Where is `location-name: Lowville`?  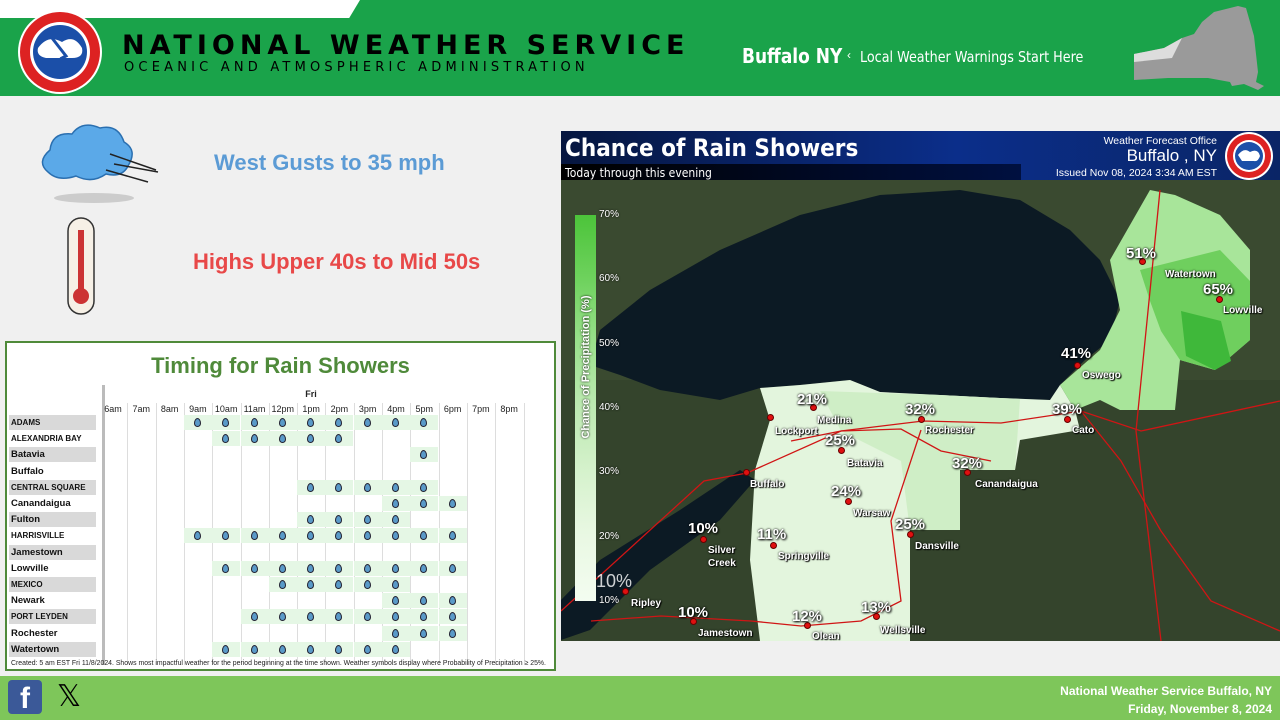
location-name: Lowville is located at coordinates (52, 568).